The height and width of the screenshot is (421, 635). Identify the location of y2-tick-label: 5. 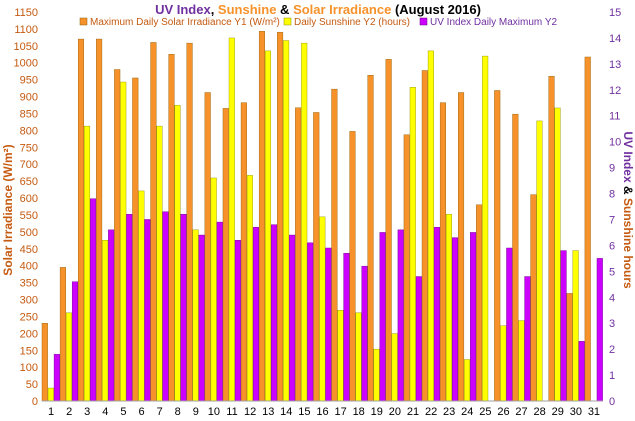
(612, 272).